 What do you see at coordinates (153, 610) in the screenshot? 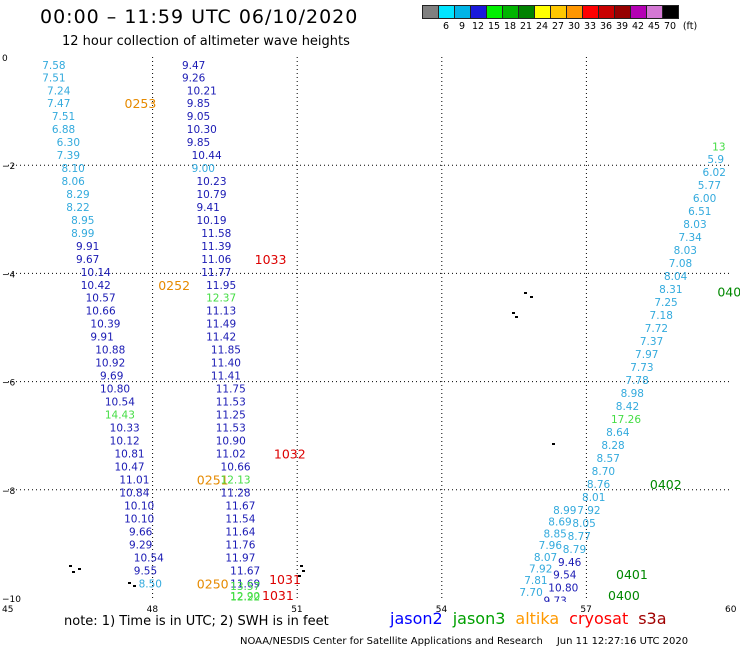
I see `lon-tick-label: 48` at bounding box center [153, 610].